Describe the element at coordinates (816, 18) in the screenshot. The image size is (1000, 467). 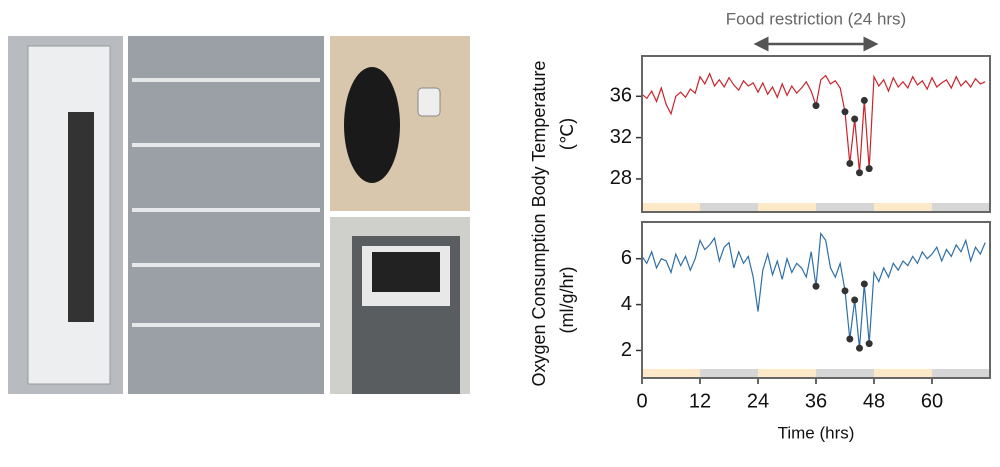
I see `annotation-text: Food restriction (24 hrs)` at that location.